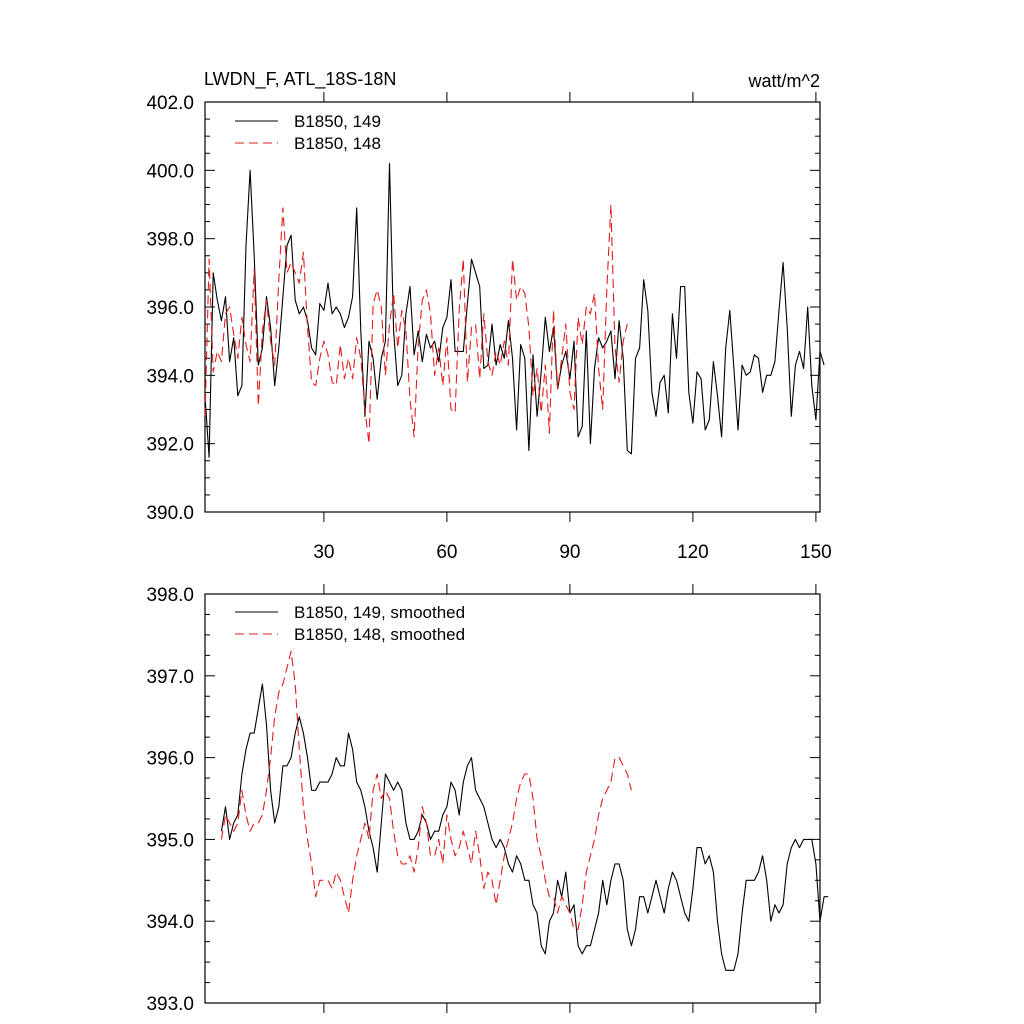 The width and height of the screenshot is (1024, 1024). What do you see at coordinates (569, 552) in the screenshot?
I see `x-tick-label: 90` at bounding box center [569, 552].